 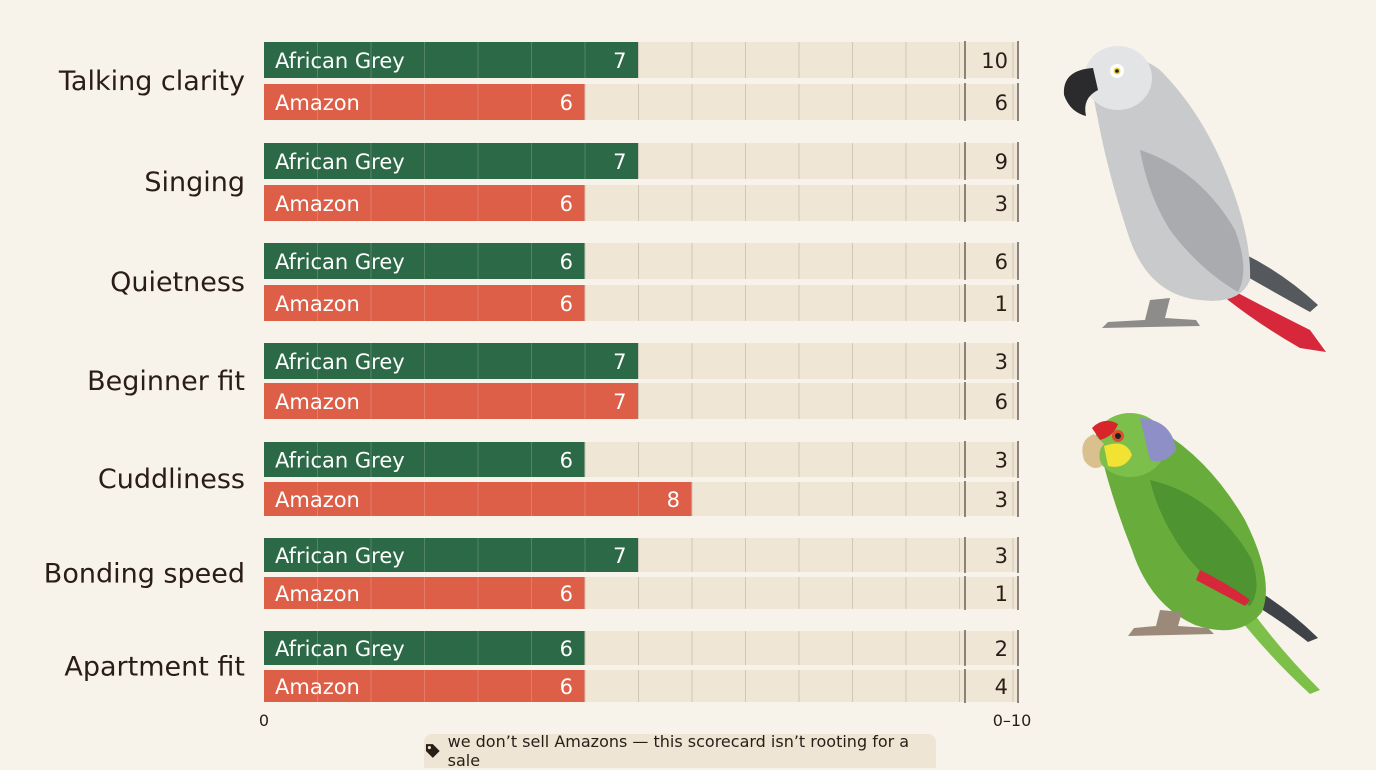 What do you see at coordinates (432, 751) in the screenshot?
I see `tag-icon` at bounding box center [432, 751].